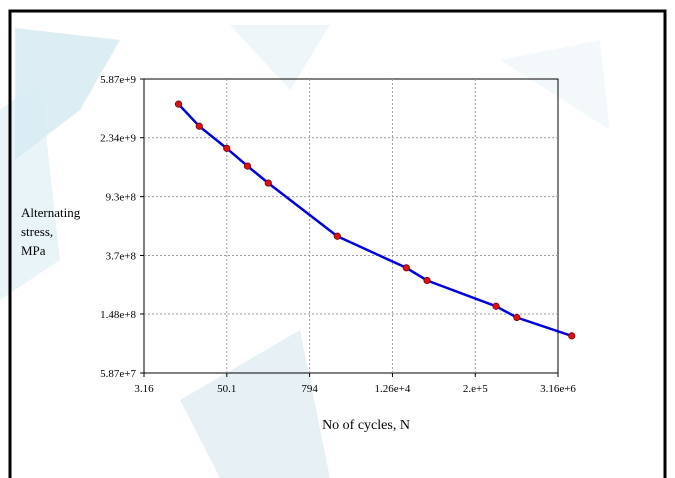 This screenshot has width=675, height=478. Describe the element at coordinates (558, 389) in the screenshot. I see `x-tick-label: 3.16e+6` at that location.